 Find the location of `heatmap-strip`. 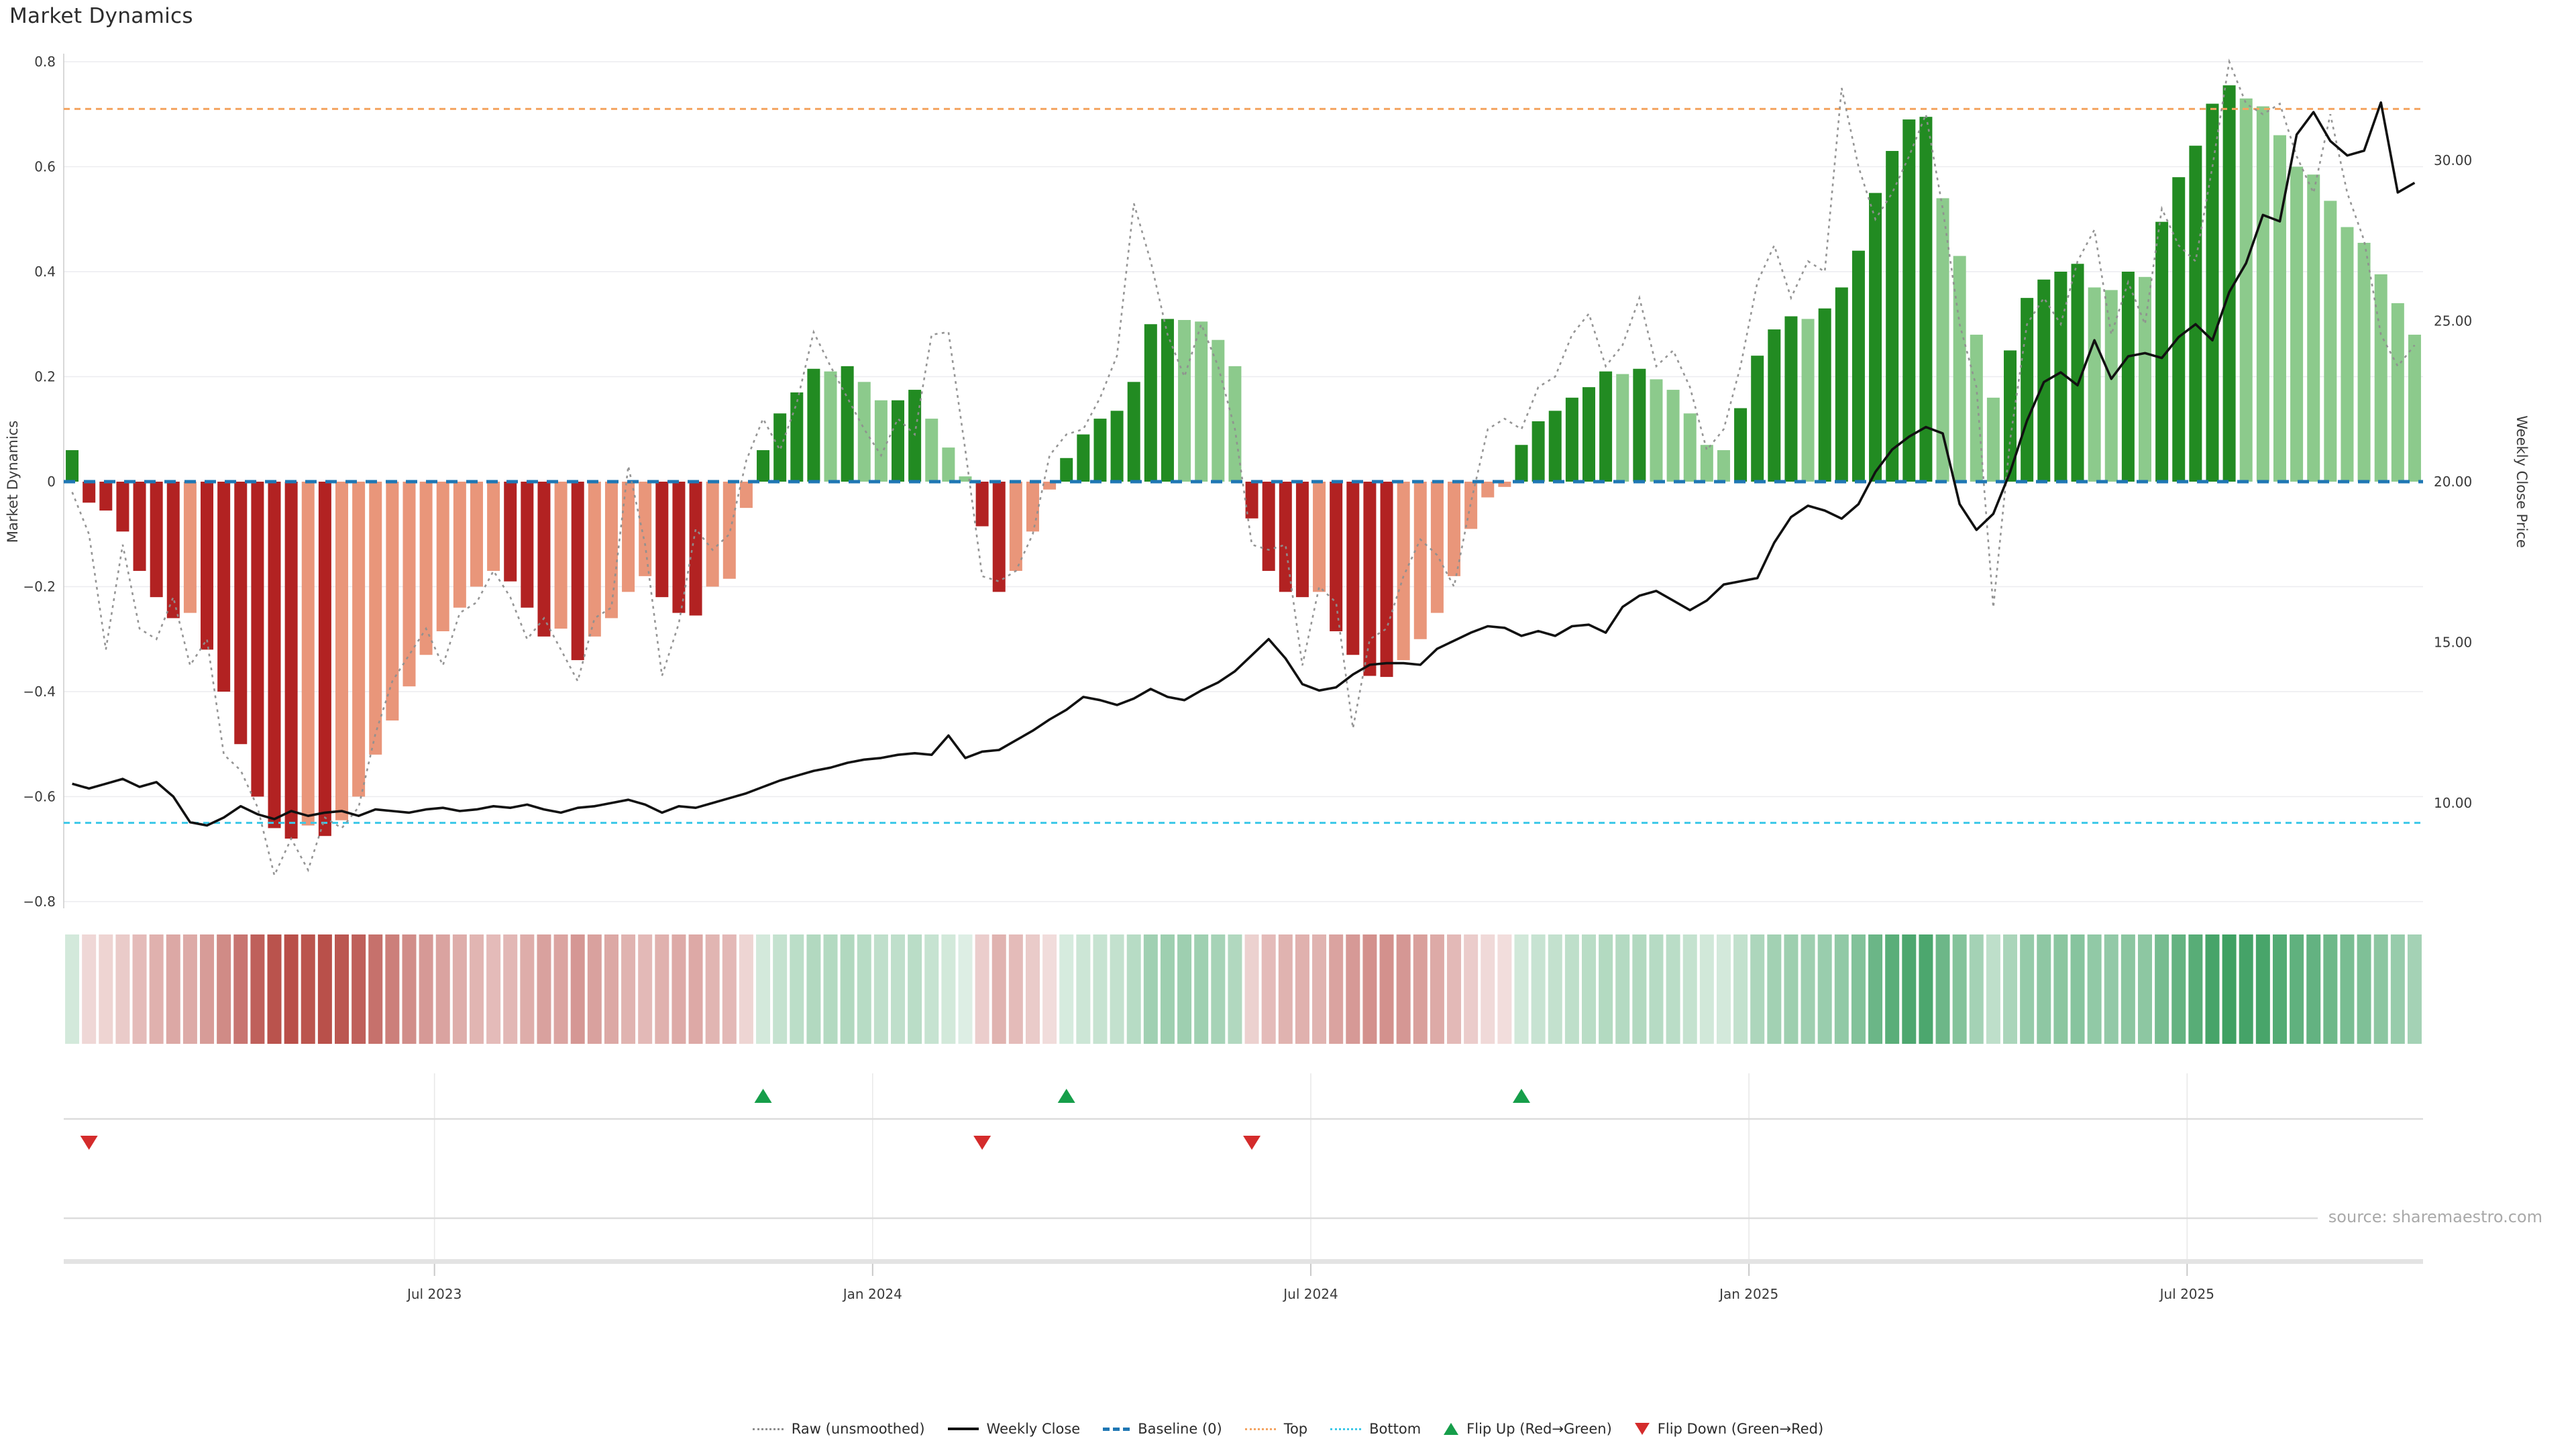

heatmap-strip is located at coordinates (1243, 989).